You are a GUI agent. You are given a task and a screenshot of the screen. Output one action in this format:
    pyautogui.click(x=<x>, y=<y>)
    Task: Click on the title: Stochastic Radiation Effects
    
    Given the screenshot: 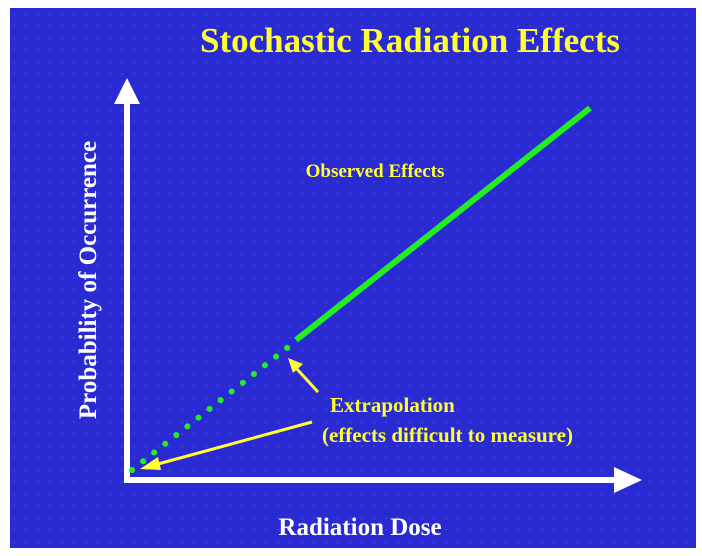 What is the action you would take?
    pyautogui.click(x=410, y=40)
    